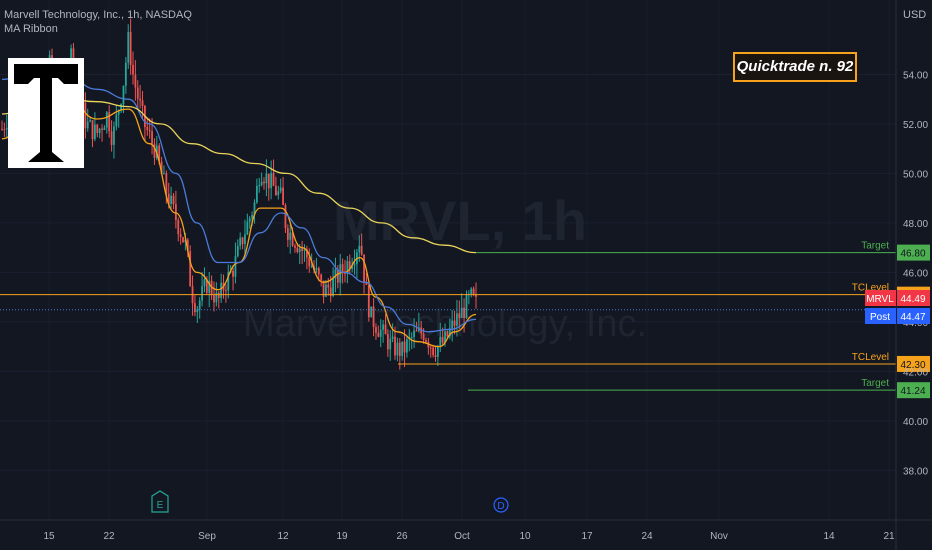 The width and height of the screenshot is (932, 550). I want to click on level-price-text: 41.24, so click(912, 391).